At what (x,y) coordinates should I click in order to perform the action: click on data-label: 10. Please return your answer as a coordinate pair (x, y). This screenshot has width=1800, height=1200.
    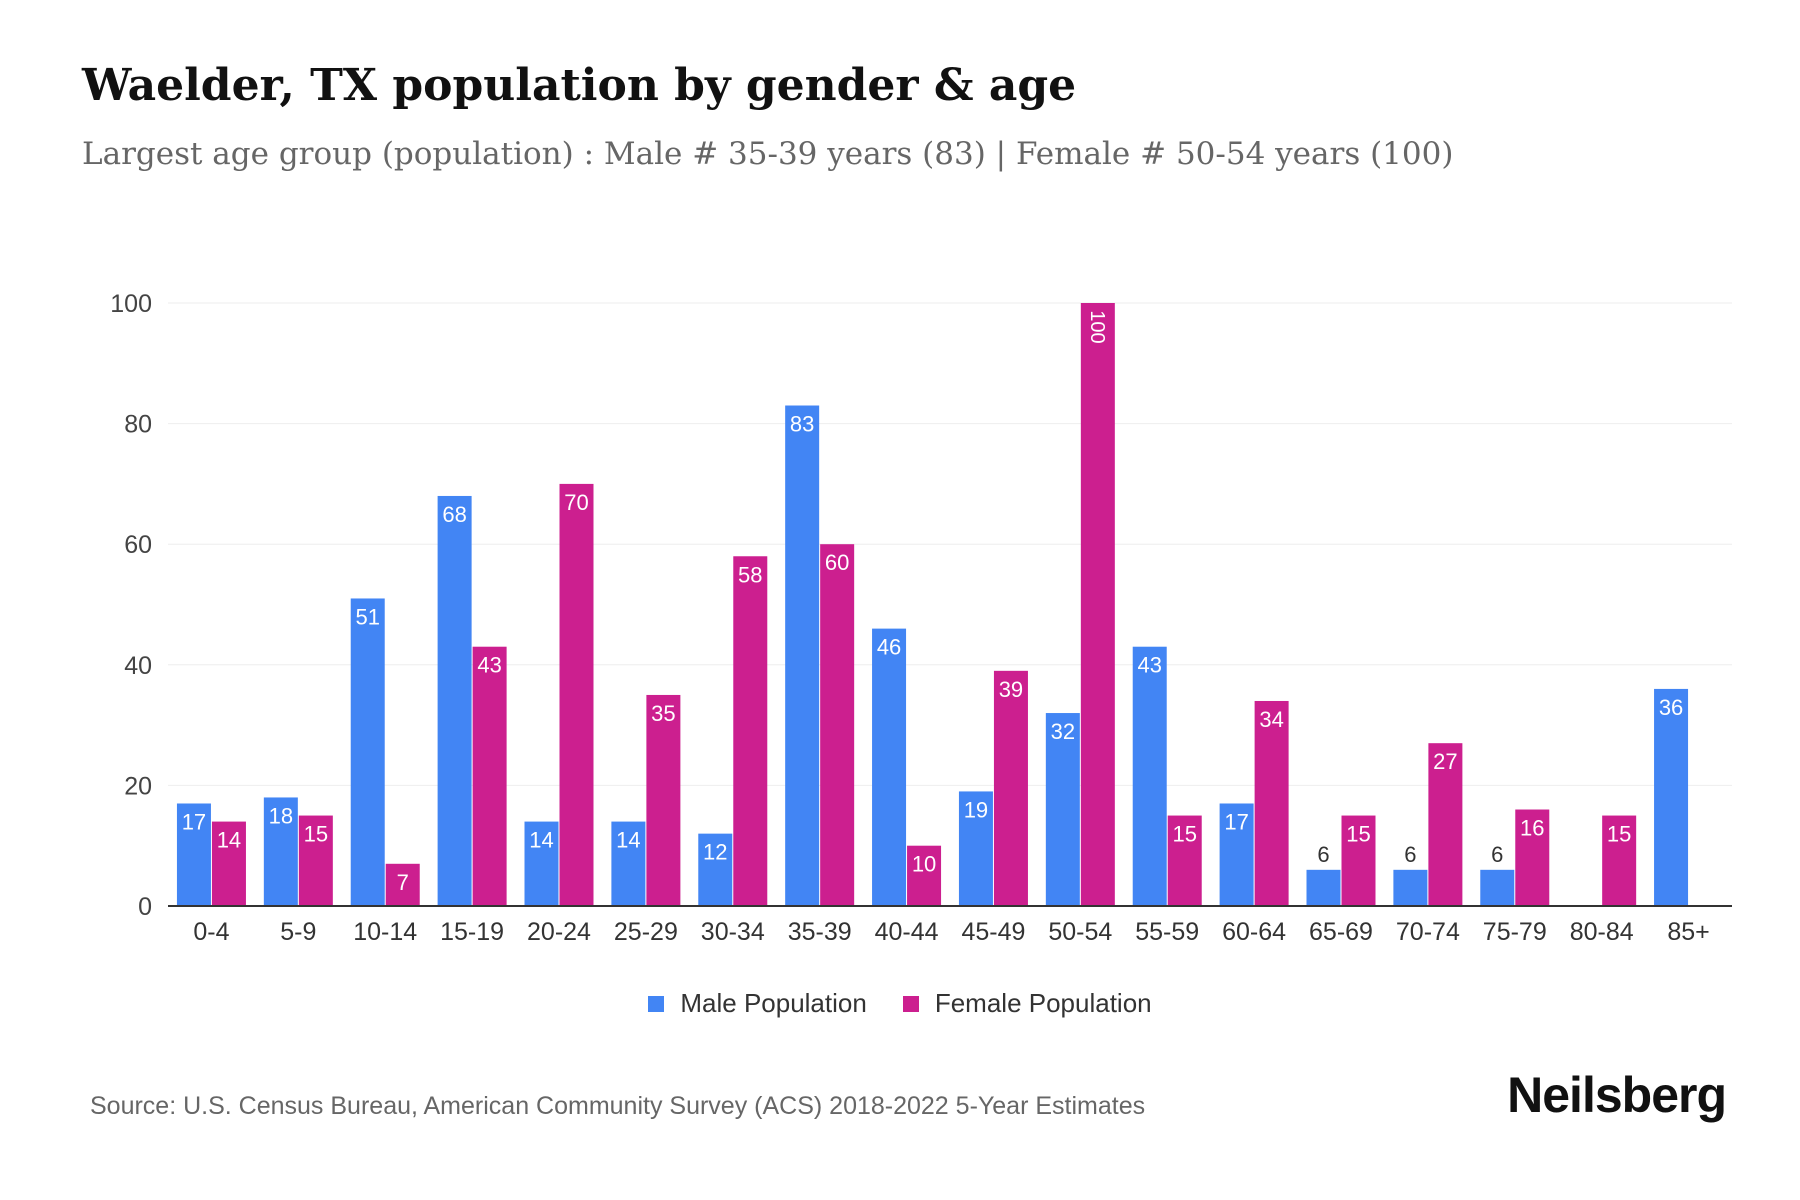
    Looking at the image, I should click on (924, 864).